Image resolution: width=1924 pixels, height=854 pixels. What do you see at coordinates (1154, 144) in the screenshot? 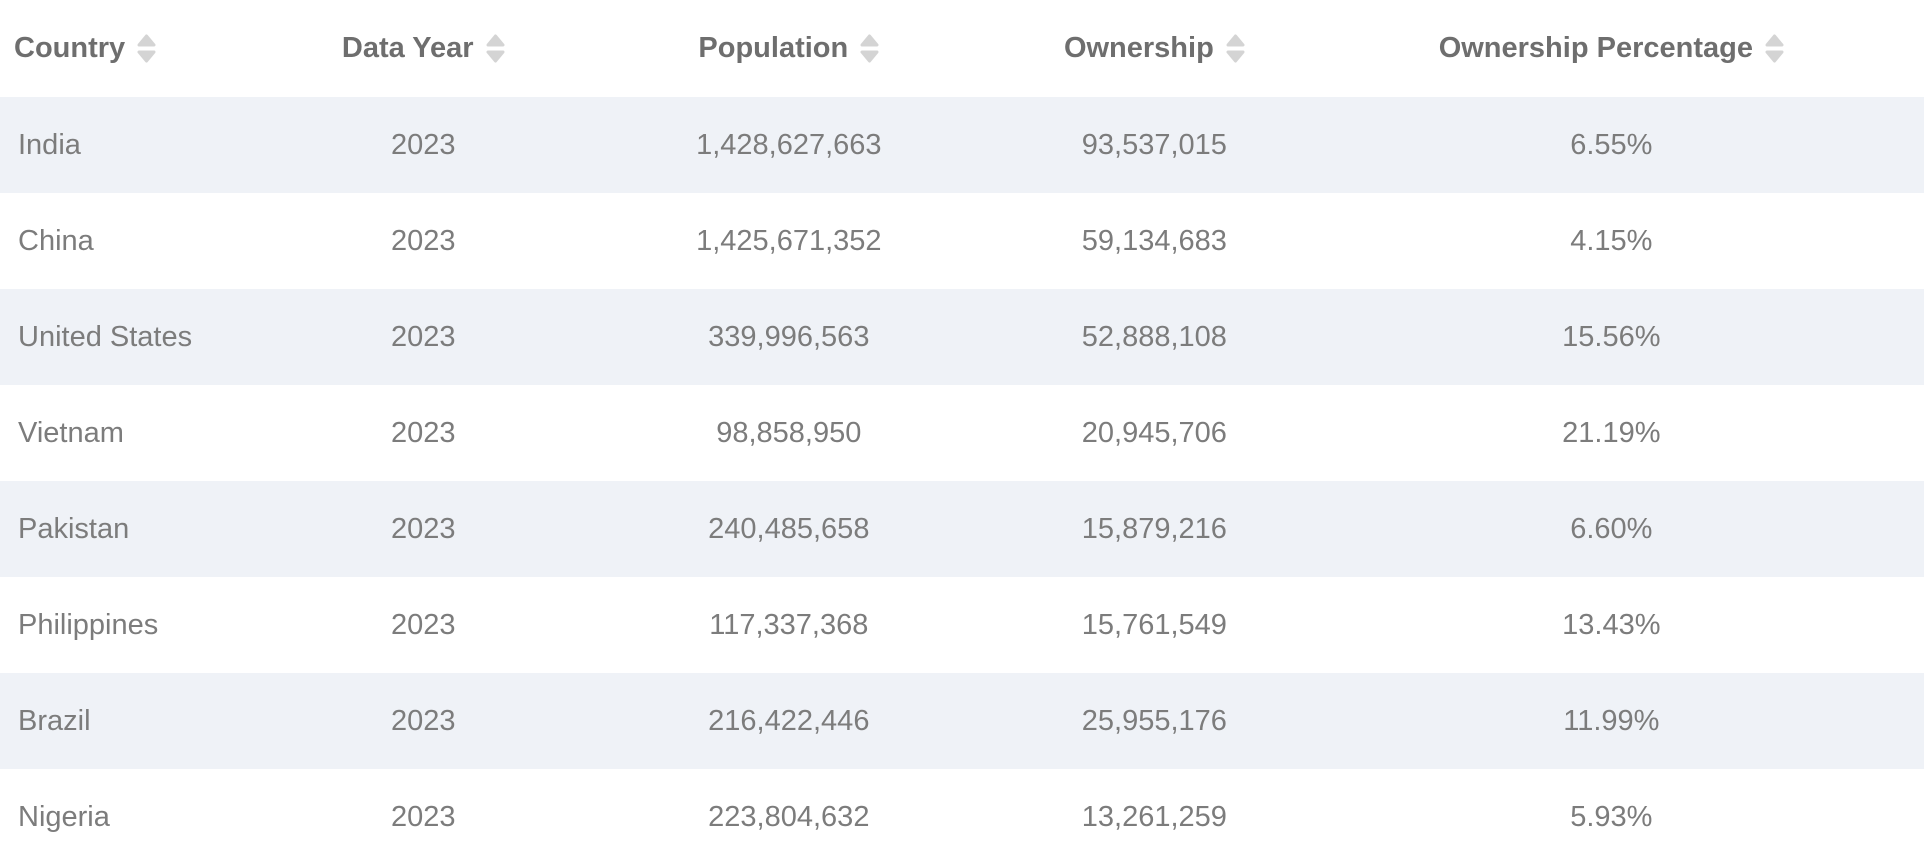
I see `cell-ownership: 93,537,015` at bounding box center [1154, 144].